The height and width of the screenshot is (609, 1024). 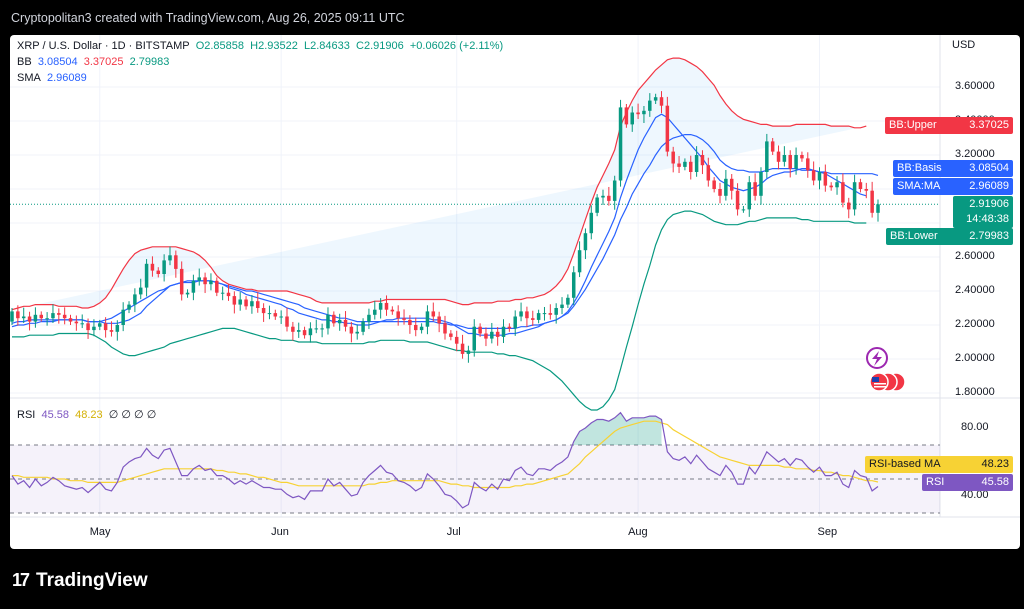 What do you see at coordinates (280, 532) in the screenshot?
I see `time-tick-label: Jun` at bounding box center [280, 532].